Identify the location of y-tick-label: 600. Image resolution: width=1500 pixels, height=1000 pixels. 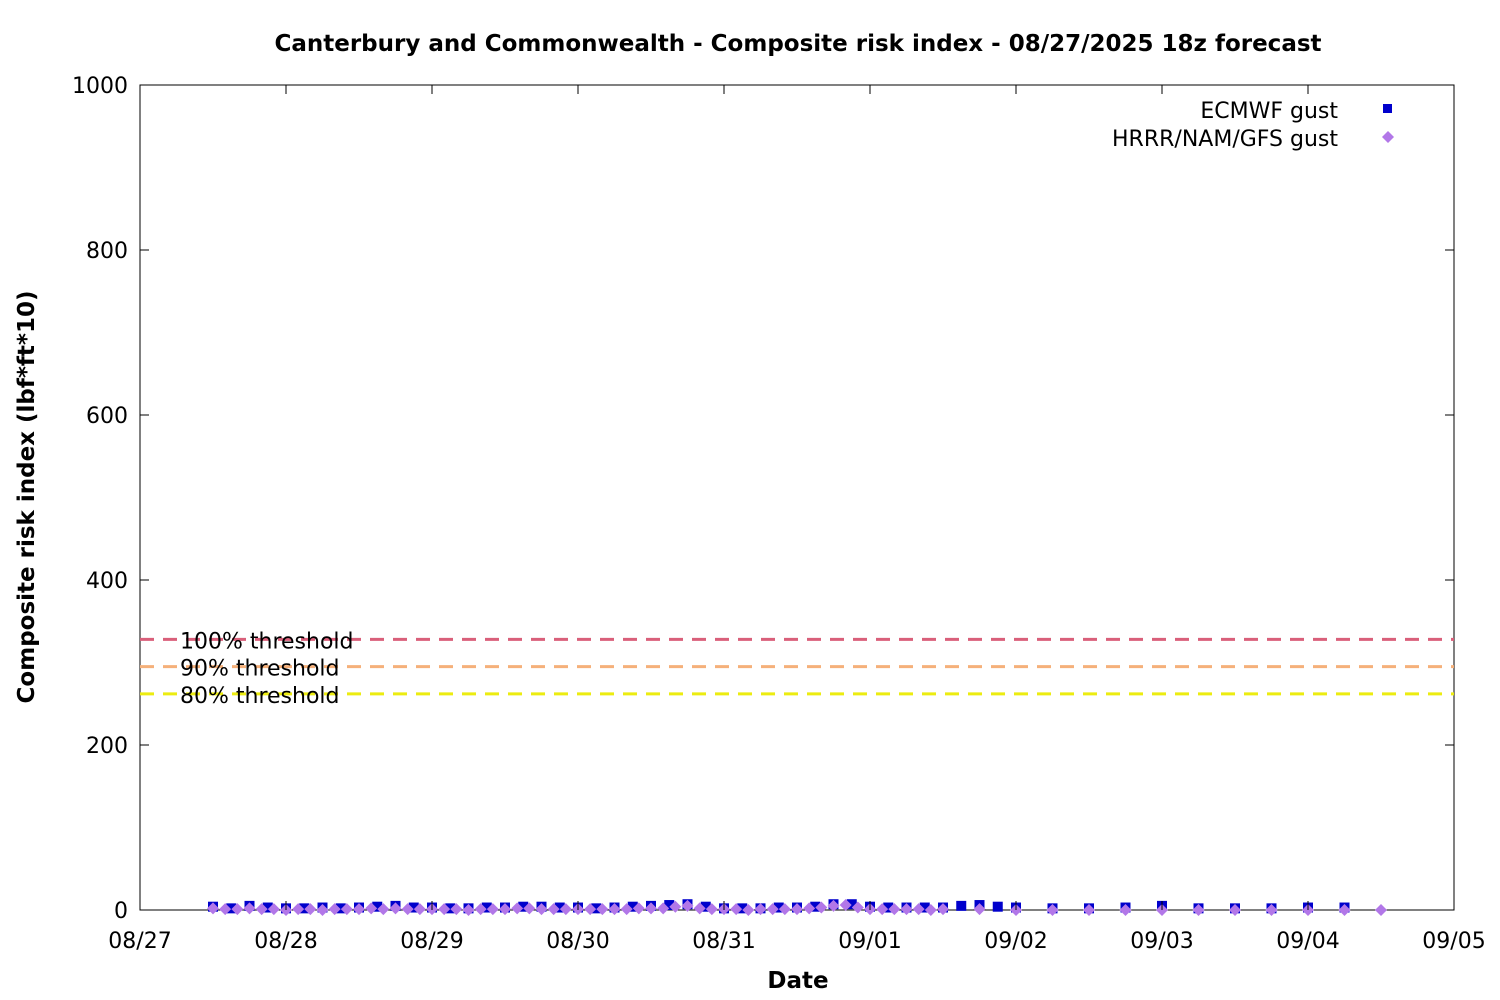
(107, 416).